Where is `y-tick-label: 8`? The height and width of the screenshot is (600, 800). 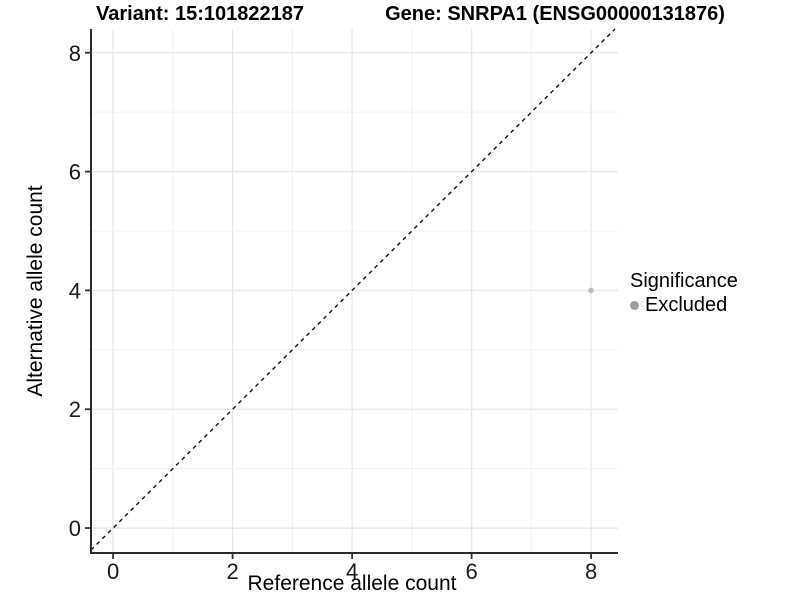
y-tick-label: 8 is located at coordinates (75, 53).